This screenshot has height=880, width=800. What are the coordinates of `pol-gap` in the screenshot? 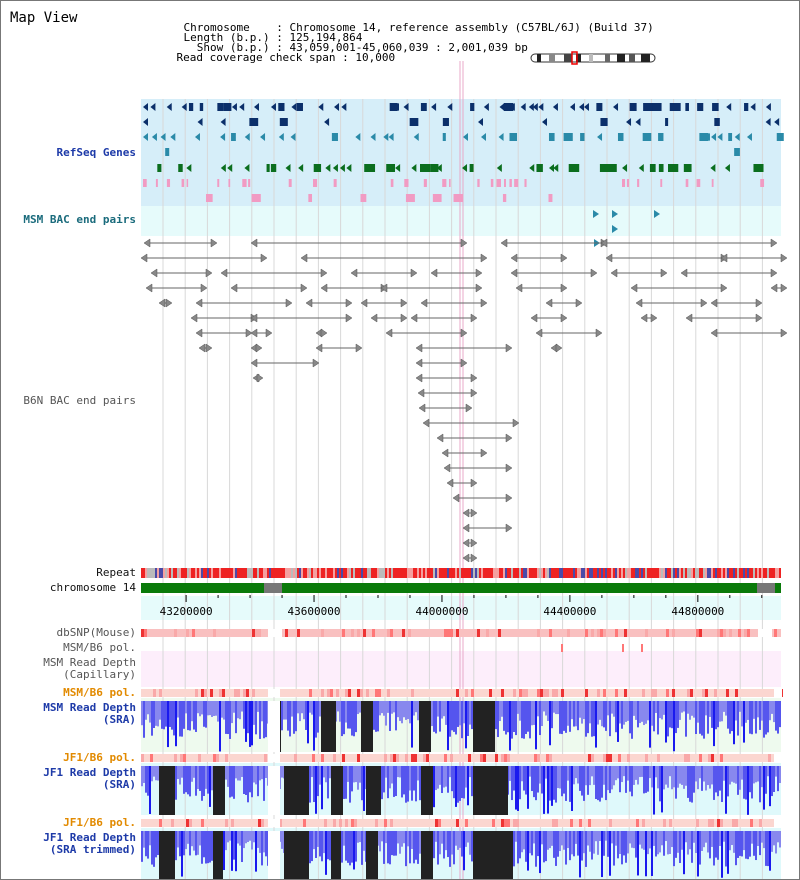 It's located at (274, 693).